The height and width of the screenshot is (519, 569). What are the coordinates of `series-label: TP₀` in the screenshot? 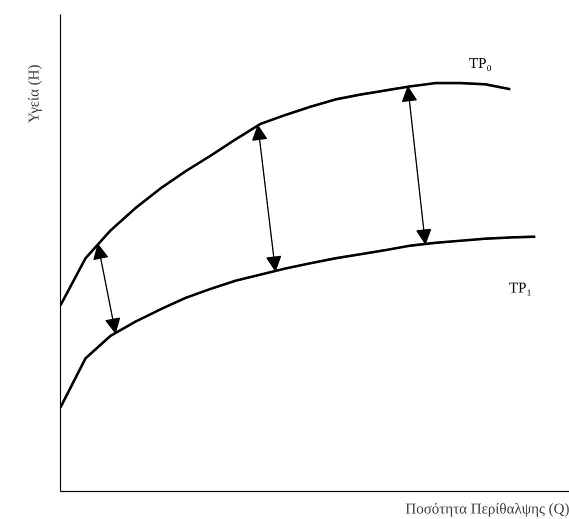 It's located at (480, 64).